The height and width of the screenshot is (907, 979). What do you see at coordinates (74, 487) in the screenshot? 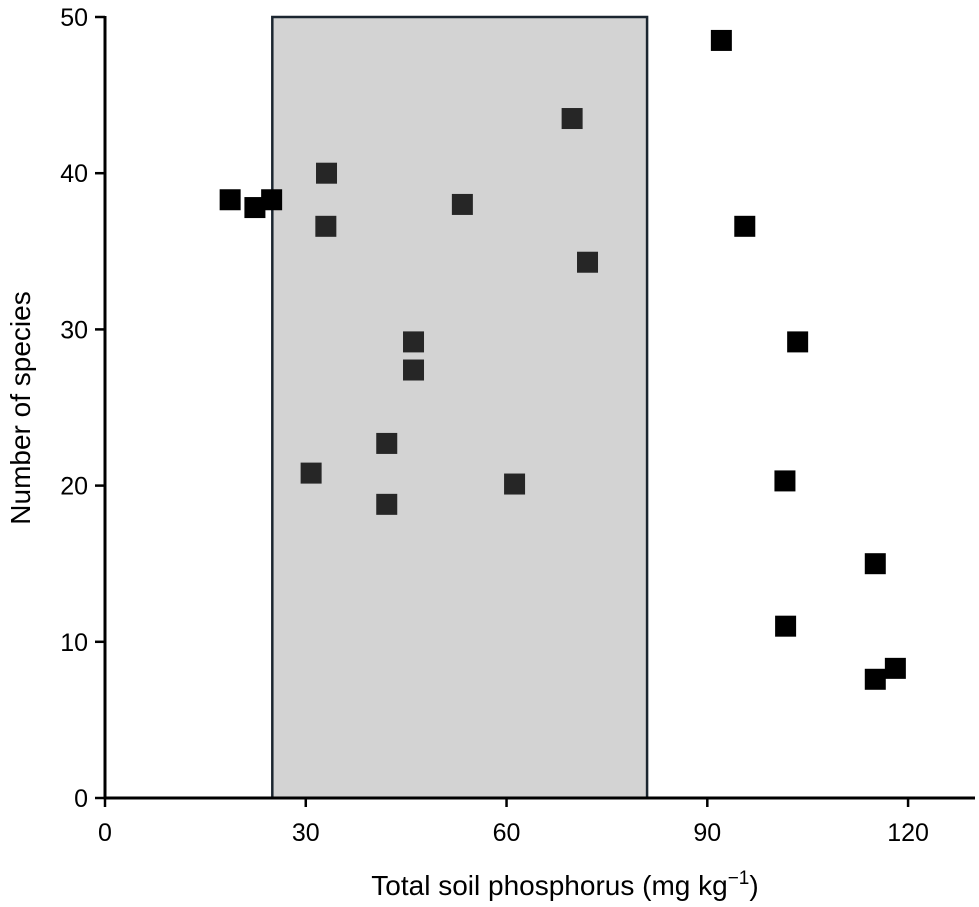
I see `y-tick-label: 20` at bounding box center [74, 487].